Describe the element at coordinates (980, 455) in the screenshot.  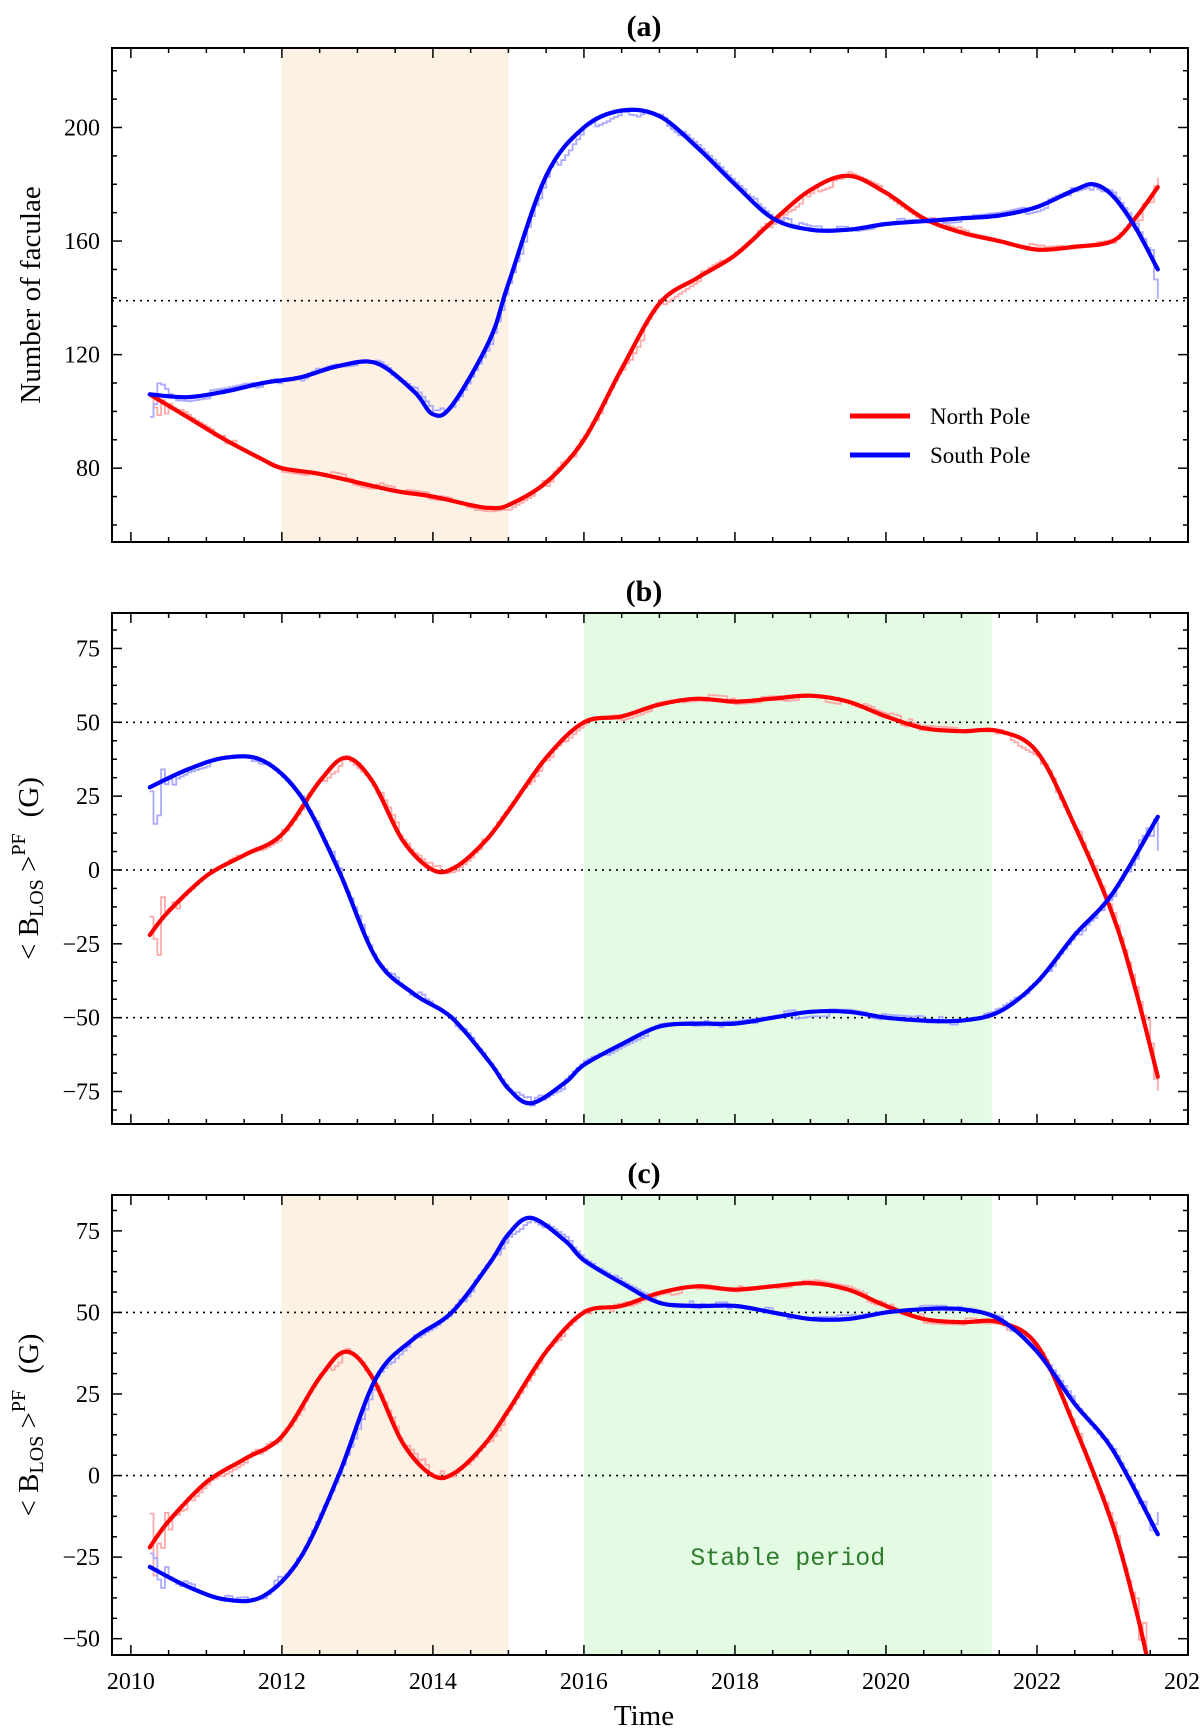
I see `south-pole-legend-label: South Pole` at that location.